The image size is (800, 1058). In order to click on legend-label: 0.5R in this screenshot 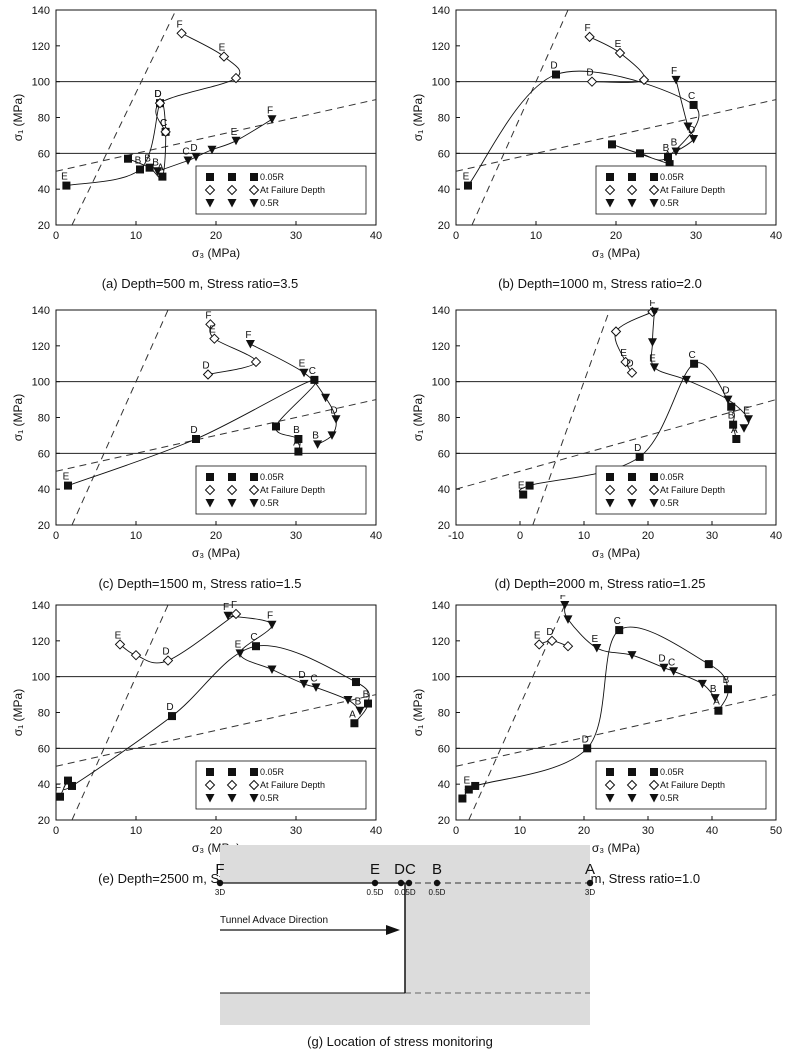, I will do `click(670, 503)`.